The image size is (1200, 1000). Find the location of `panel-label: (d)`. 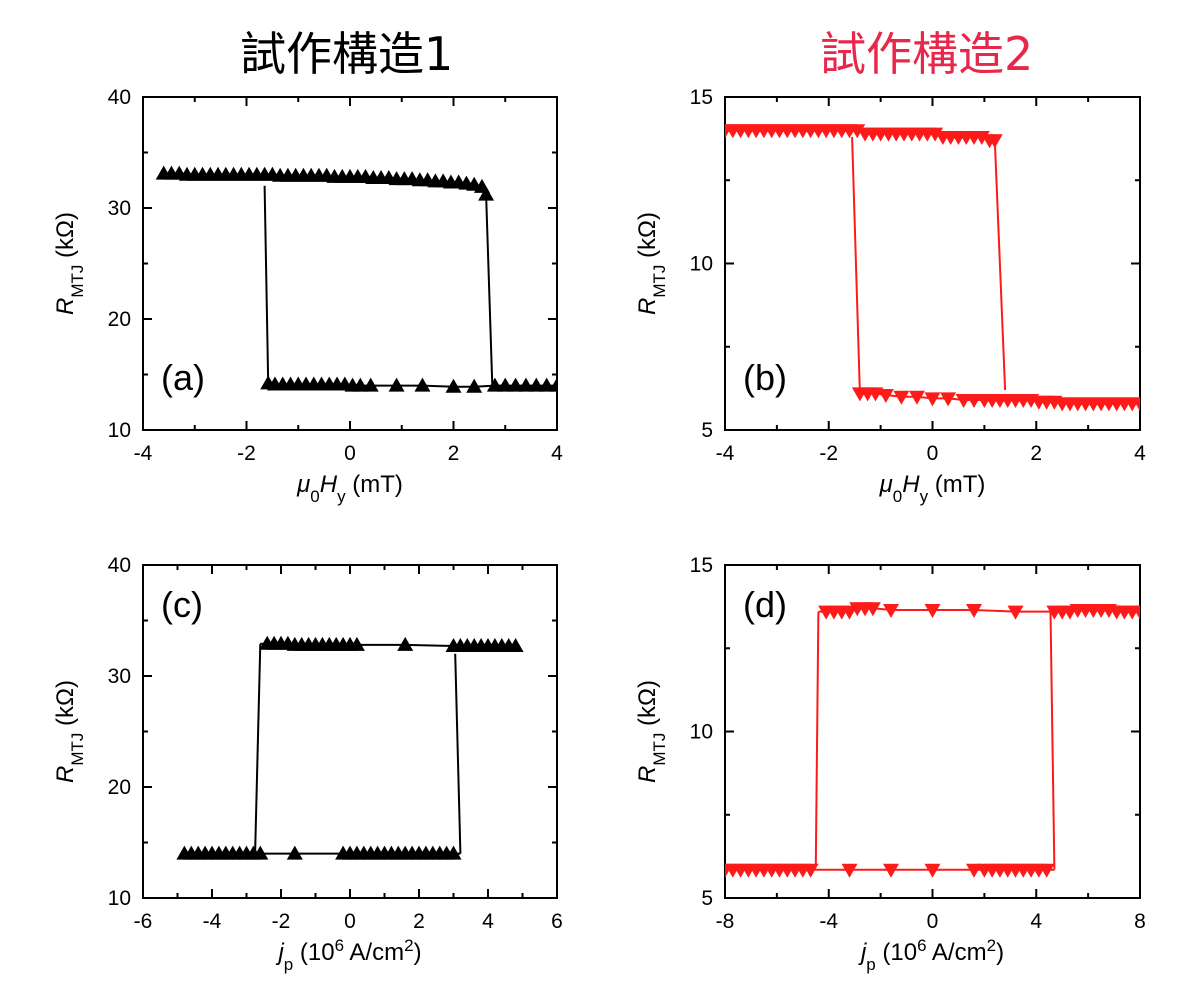

panel-label: (d) is located at coordinates (765, 604).